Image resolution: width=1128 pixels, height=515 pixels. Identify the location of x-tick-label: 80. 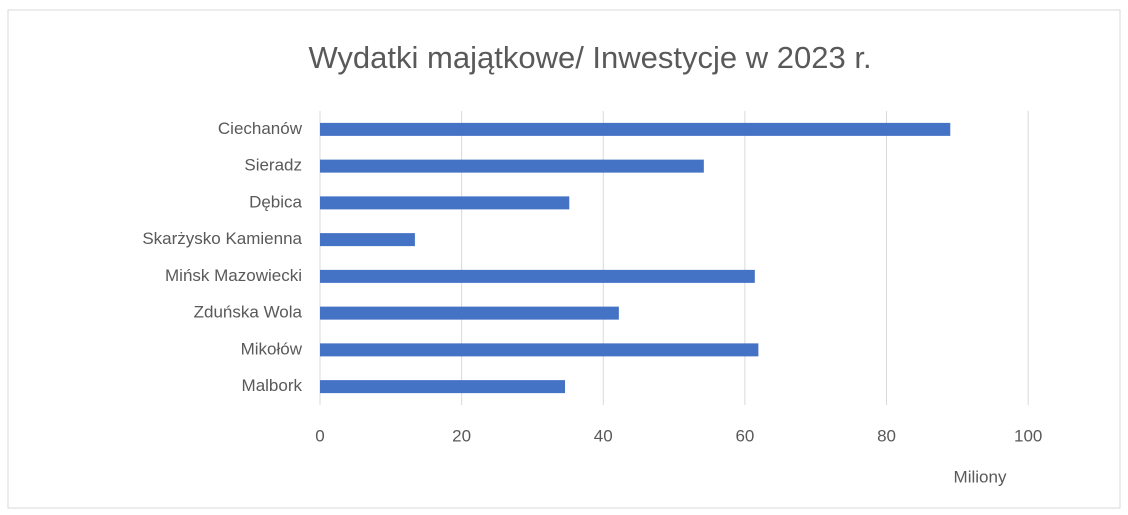
(886, 435).